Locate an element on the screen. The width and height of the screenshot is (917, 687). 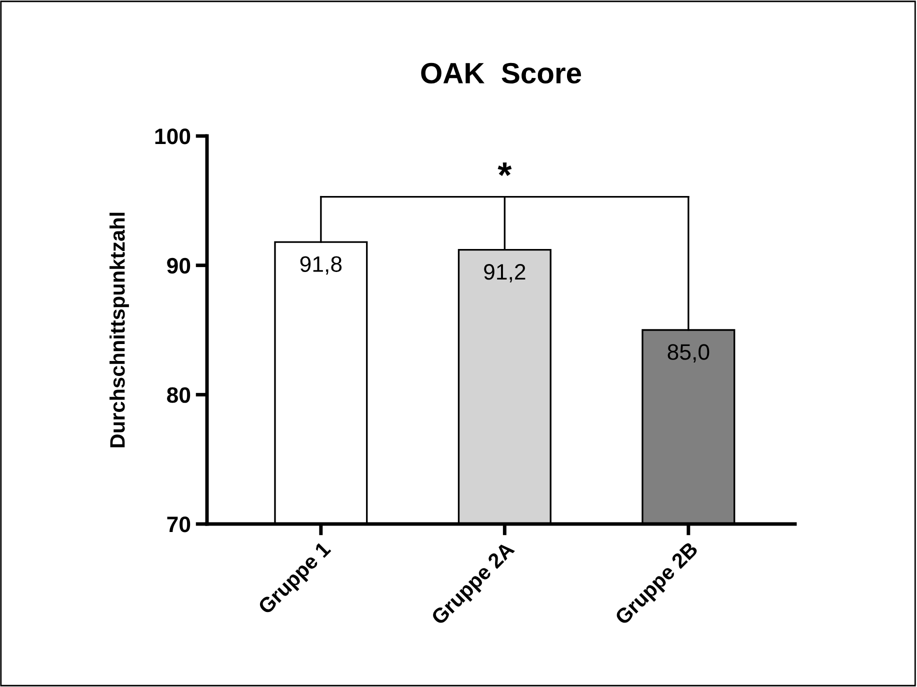
data-label: 91,8 is located at coordinates (321, 265).